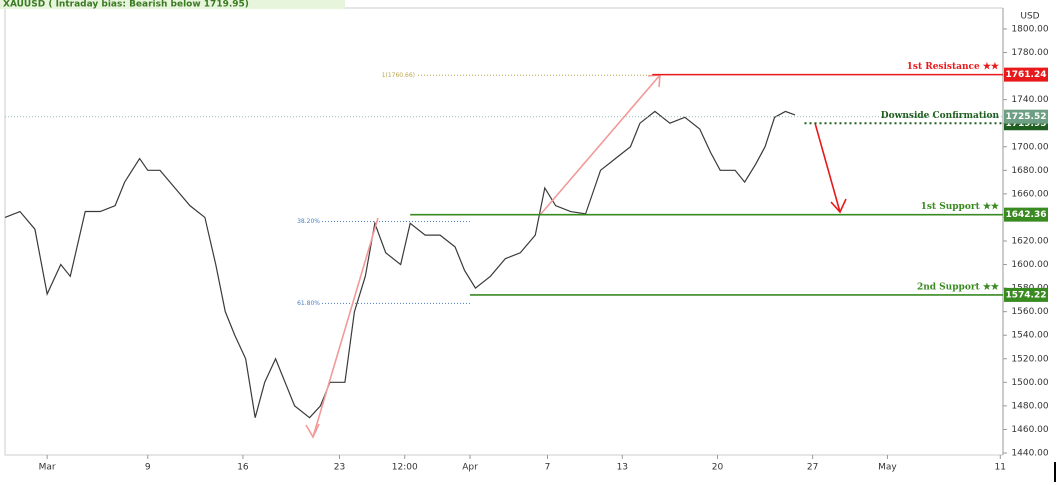 The height and width of the screenshot is (485, 1057). What do you see at coordinates (1026, 124) in the screenshot?
I see `price-tag-label: 1719.95` at bounding box center [1026, 124].